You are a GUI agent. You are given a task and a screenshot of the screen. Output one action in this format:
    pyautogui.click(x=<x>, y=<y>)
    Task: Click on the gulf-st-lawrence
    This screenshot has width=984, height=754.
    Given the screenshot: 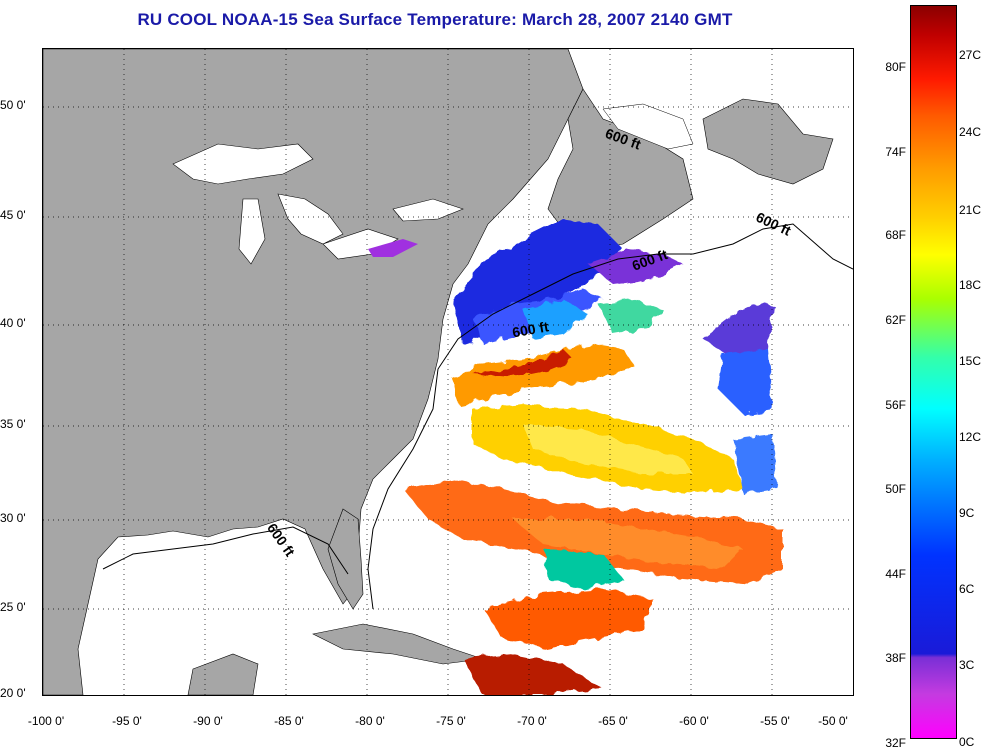 What is the action you would take?
    pyautogui.click(x=648, y=126)
    